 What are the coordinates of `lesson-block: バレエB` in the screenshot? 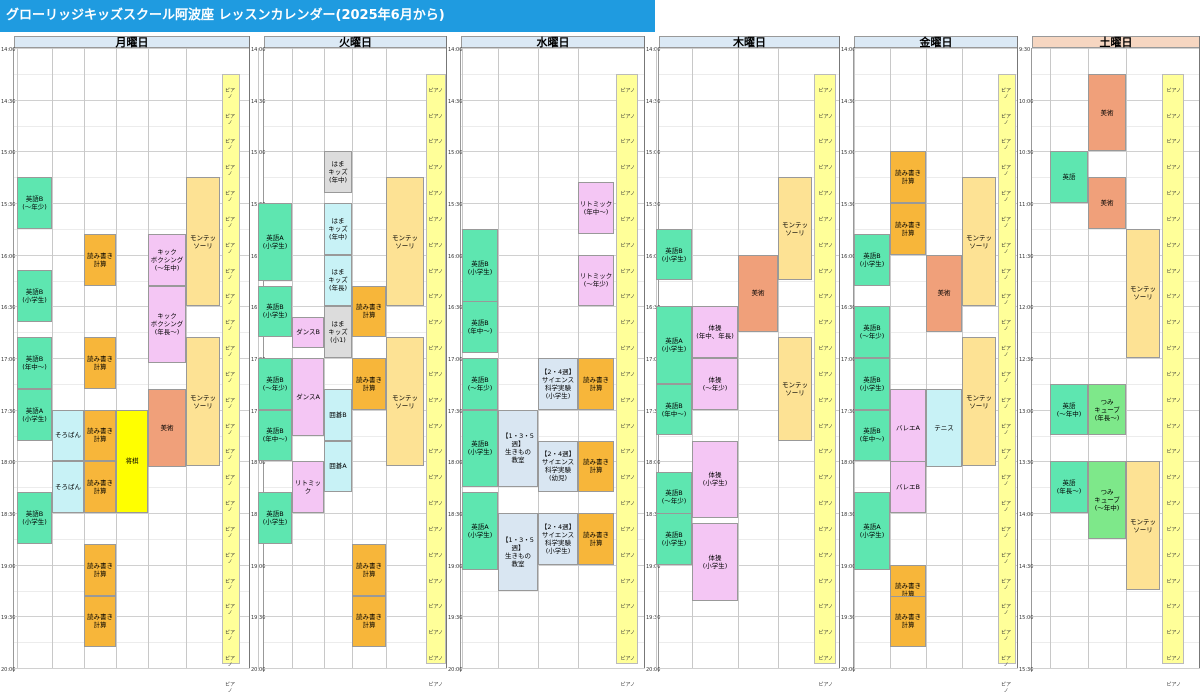 It's located at (908, 487).